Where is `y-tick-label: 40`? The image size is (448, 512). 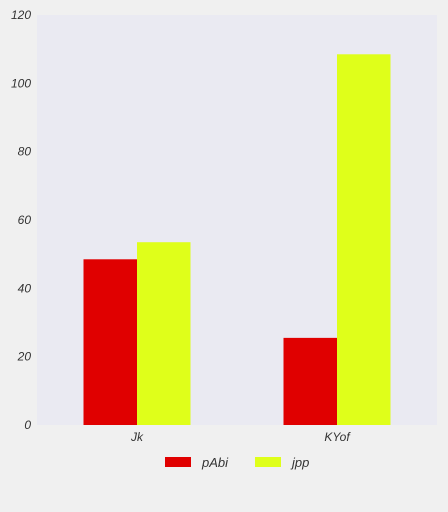 y-tick-label: 40 is located at coordinates (25, 288).